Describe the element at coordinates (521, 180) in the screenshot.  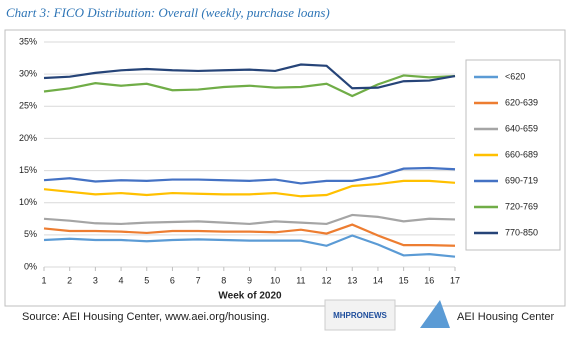
I see `legend-label: 690-719` at that location.